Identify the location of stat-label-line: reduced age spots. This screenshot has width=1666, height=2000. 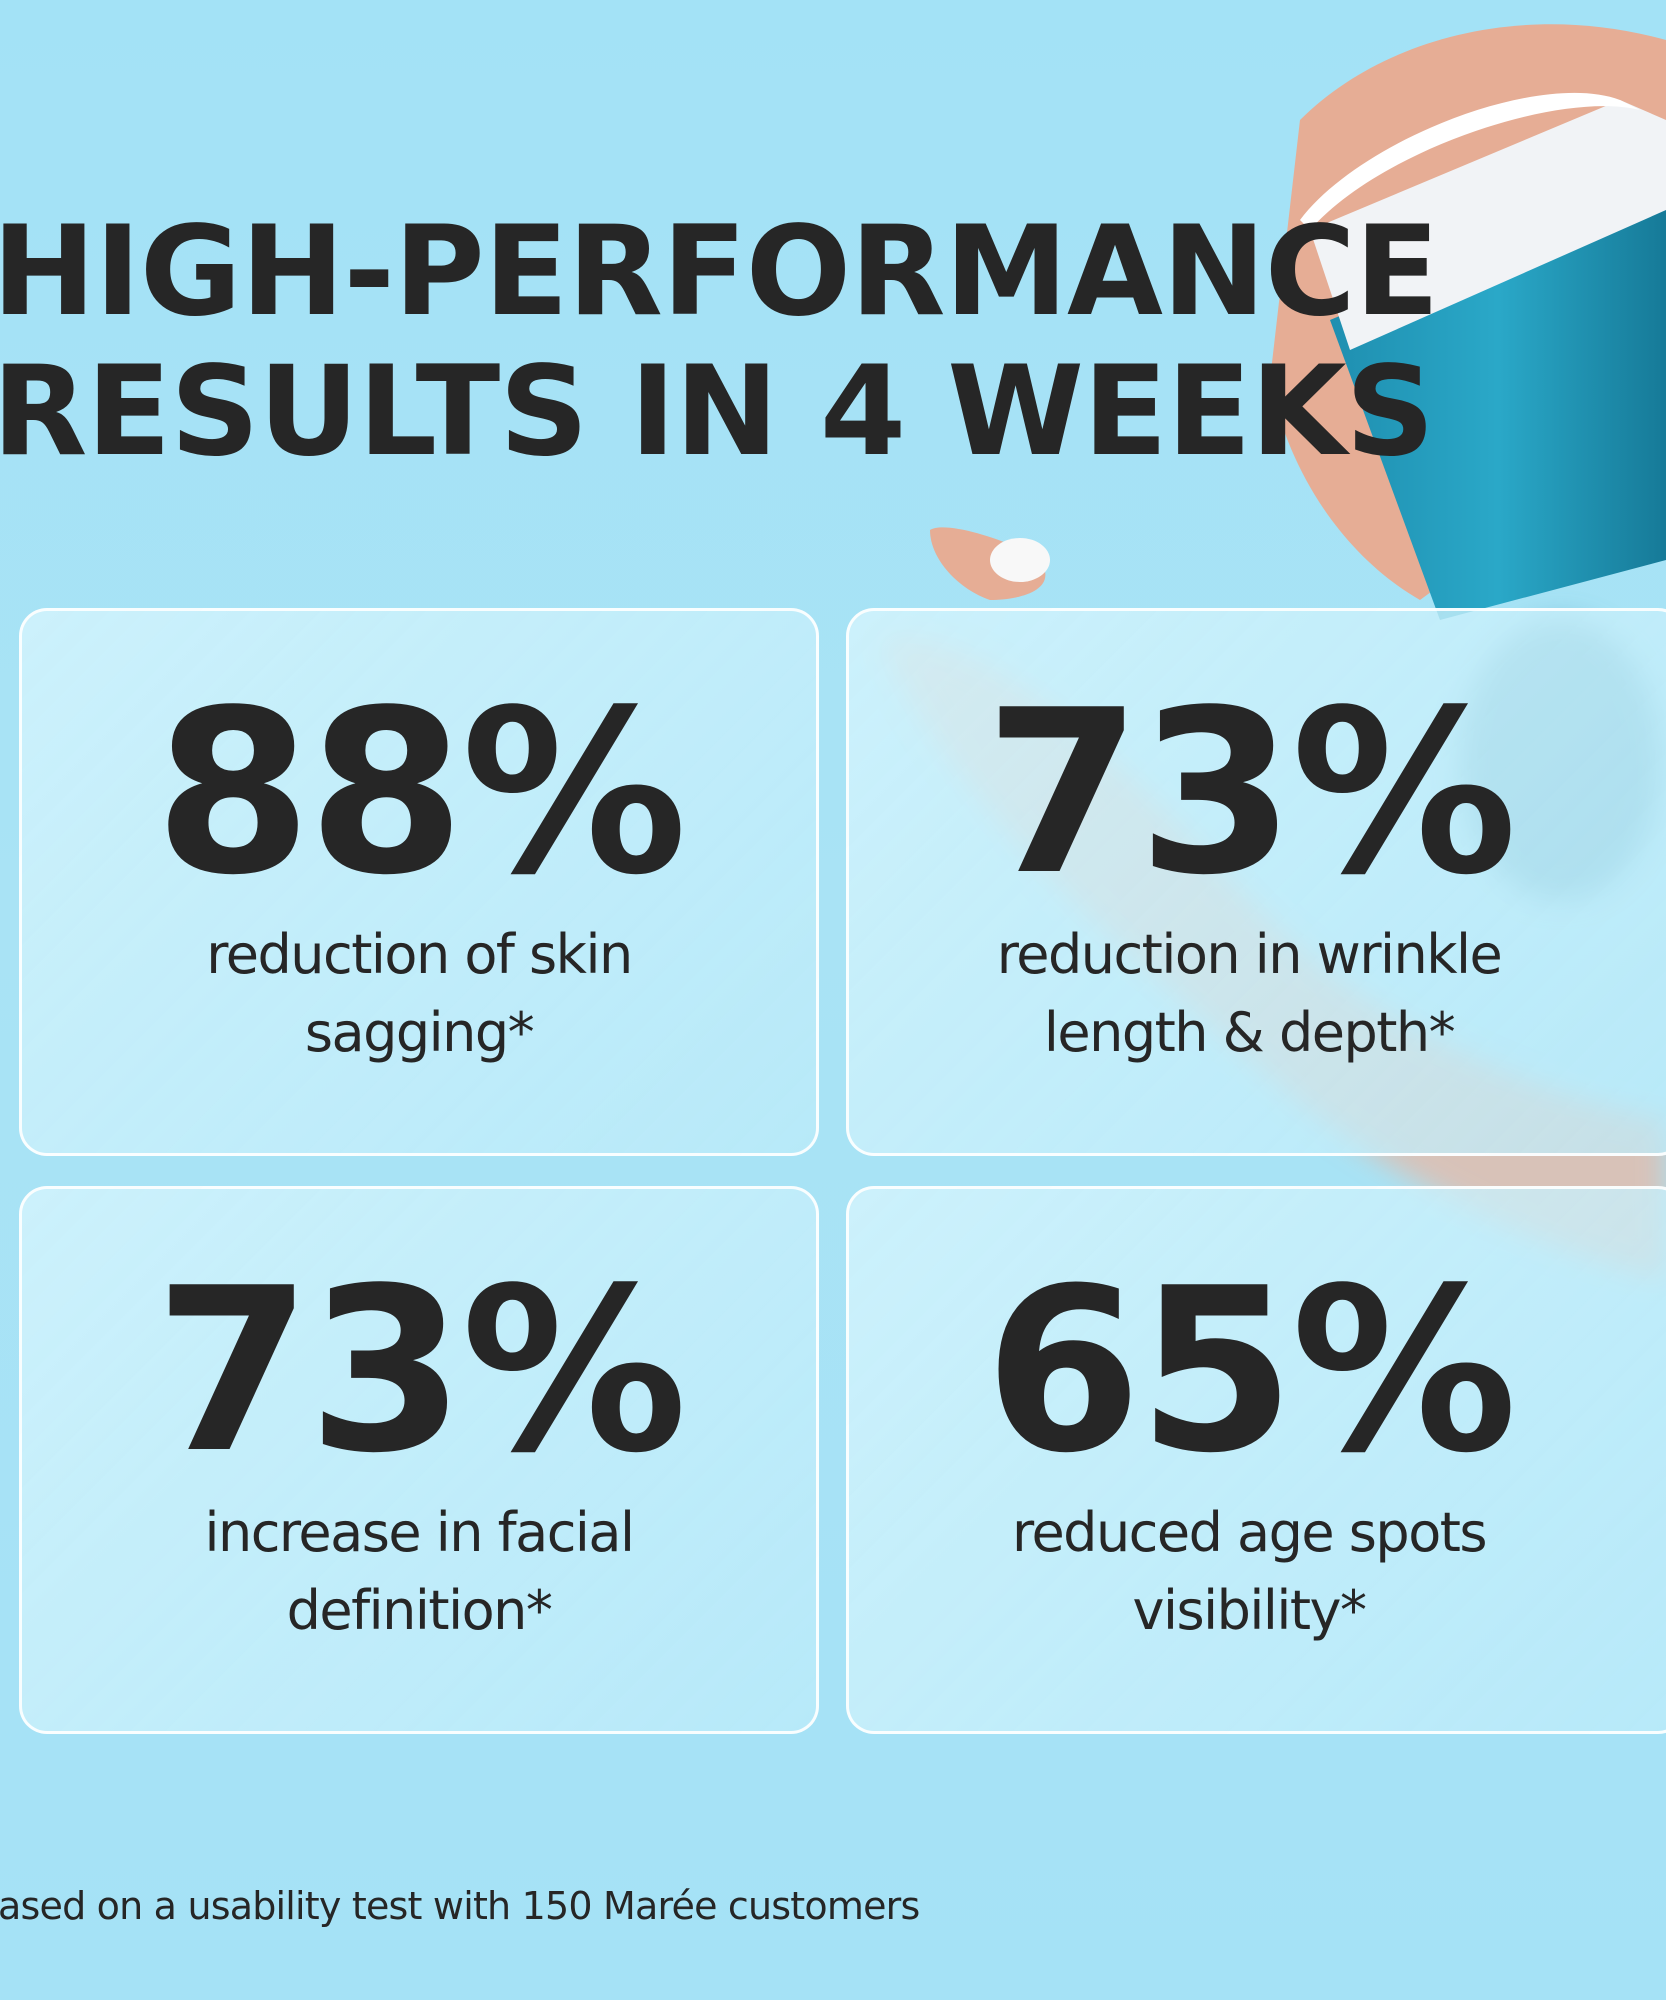
(1249, 1532).